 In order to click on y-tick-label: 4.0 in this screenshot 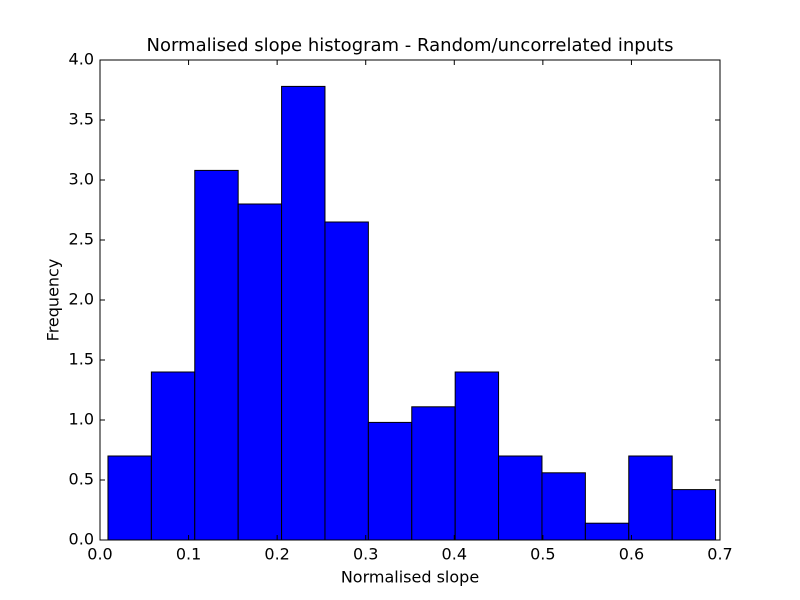, I will do `click(81, 59)`.